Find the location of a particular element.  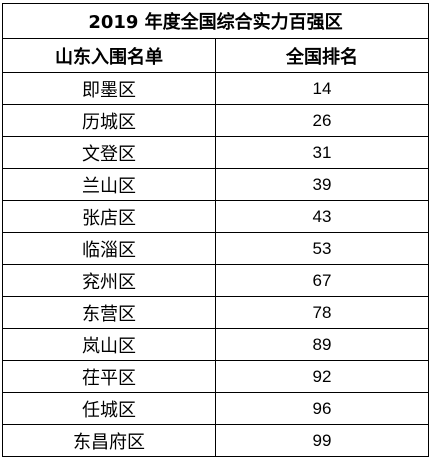

rank-cell: 92 is located at coordinates (322, 376).